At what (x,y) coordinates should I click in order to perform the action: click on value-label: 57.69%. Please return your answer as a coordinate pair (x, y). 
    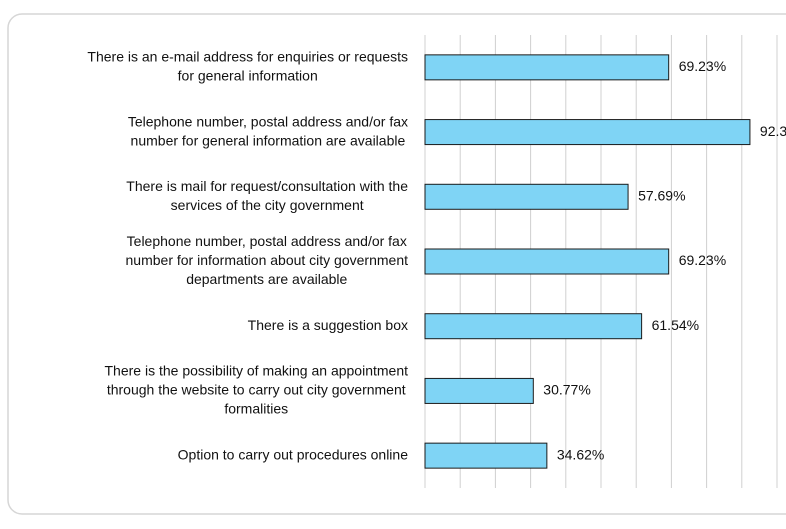
    Looking at the image, I should click on (661, 195).